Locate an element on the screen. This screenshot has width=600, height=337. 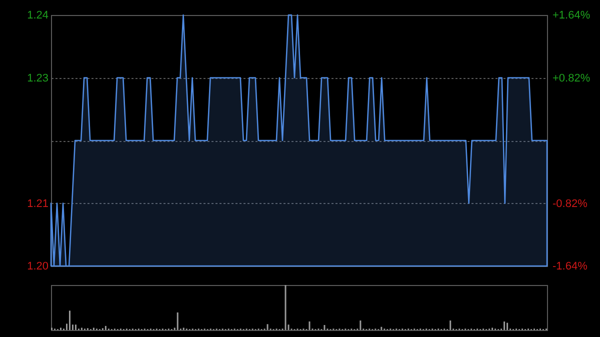
y-tick-label: 1.23 is located at coordinates (37, 78).